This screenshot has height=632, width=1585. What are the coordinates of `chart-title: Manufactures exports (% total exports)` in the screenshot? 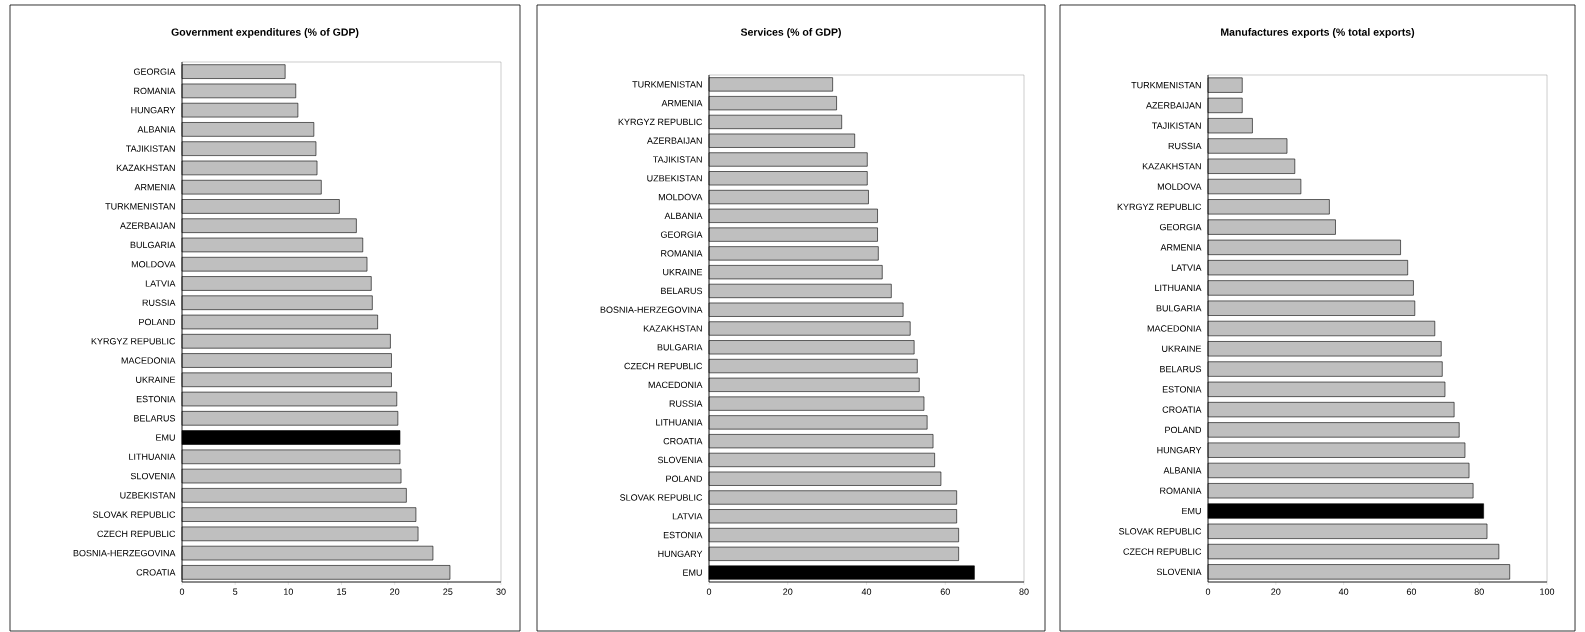 It's located at (1318, 33).